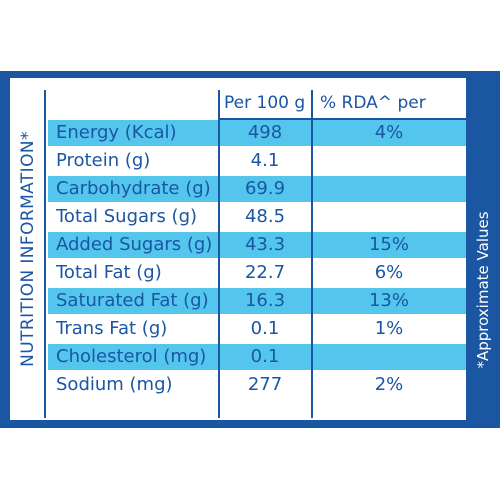  What do you see at coordinates (265, 188) in the screenshot?
I see `per-100g-value: 69.9` at bounding box center [265, 188].